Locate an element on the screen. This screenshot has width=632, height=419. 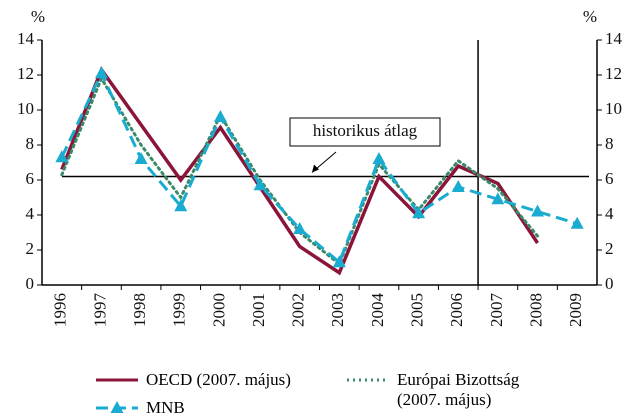
annotation: historikus átlag is located at coordinates (365, 130).